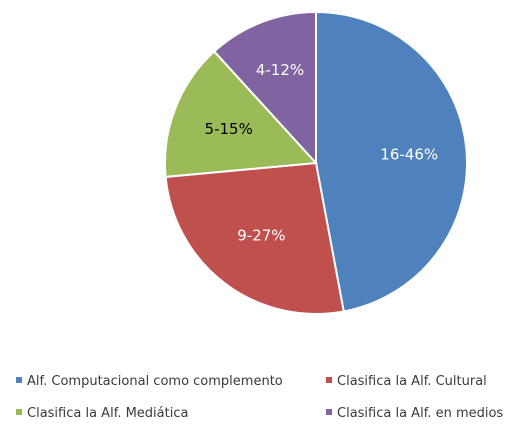 The height and width of the screenshot is (440, 532). What do you see at coordinates (412, 381) in the screenshot?
I see `legend-label-2: Clasifica la Alf. Cultural` at bounding box center [412, 381].